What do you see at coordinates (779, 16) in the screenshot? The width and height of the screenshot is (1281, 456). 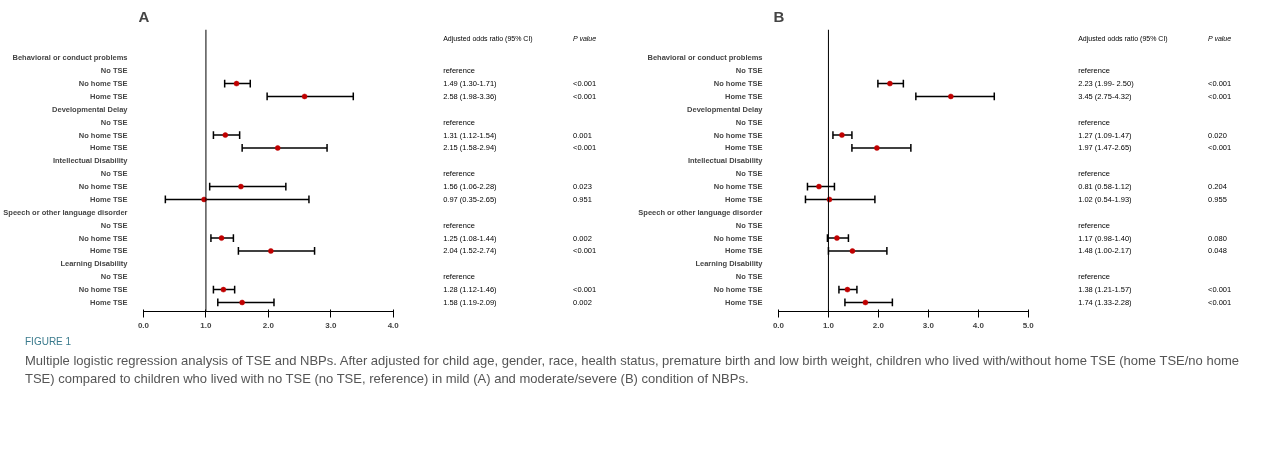 I see `chart-title: B` at bounding box center [779, 16].